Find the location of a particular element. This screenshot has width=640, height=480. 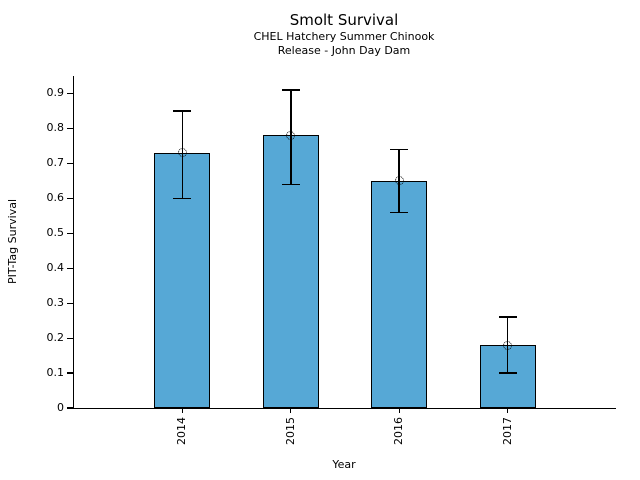

x-tick-2016 is located at coordinates (399, 410).